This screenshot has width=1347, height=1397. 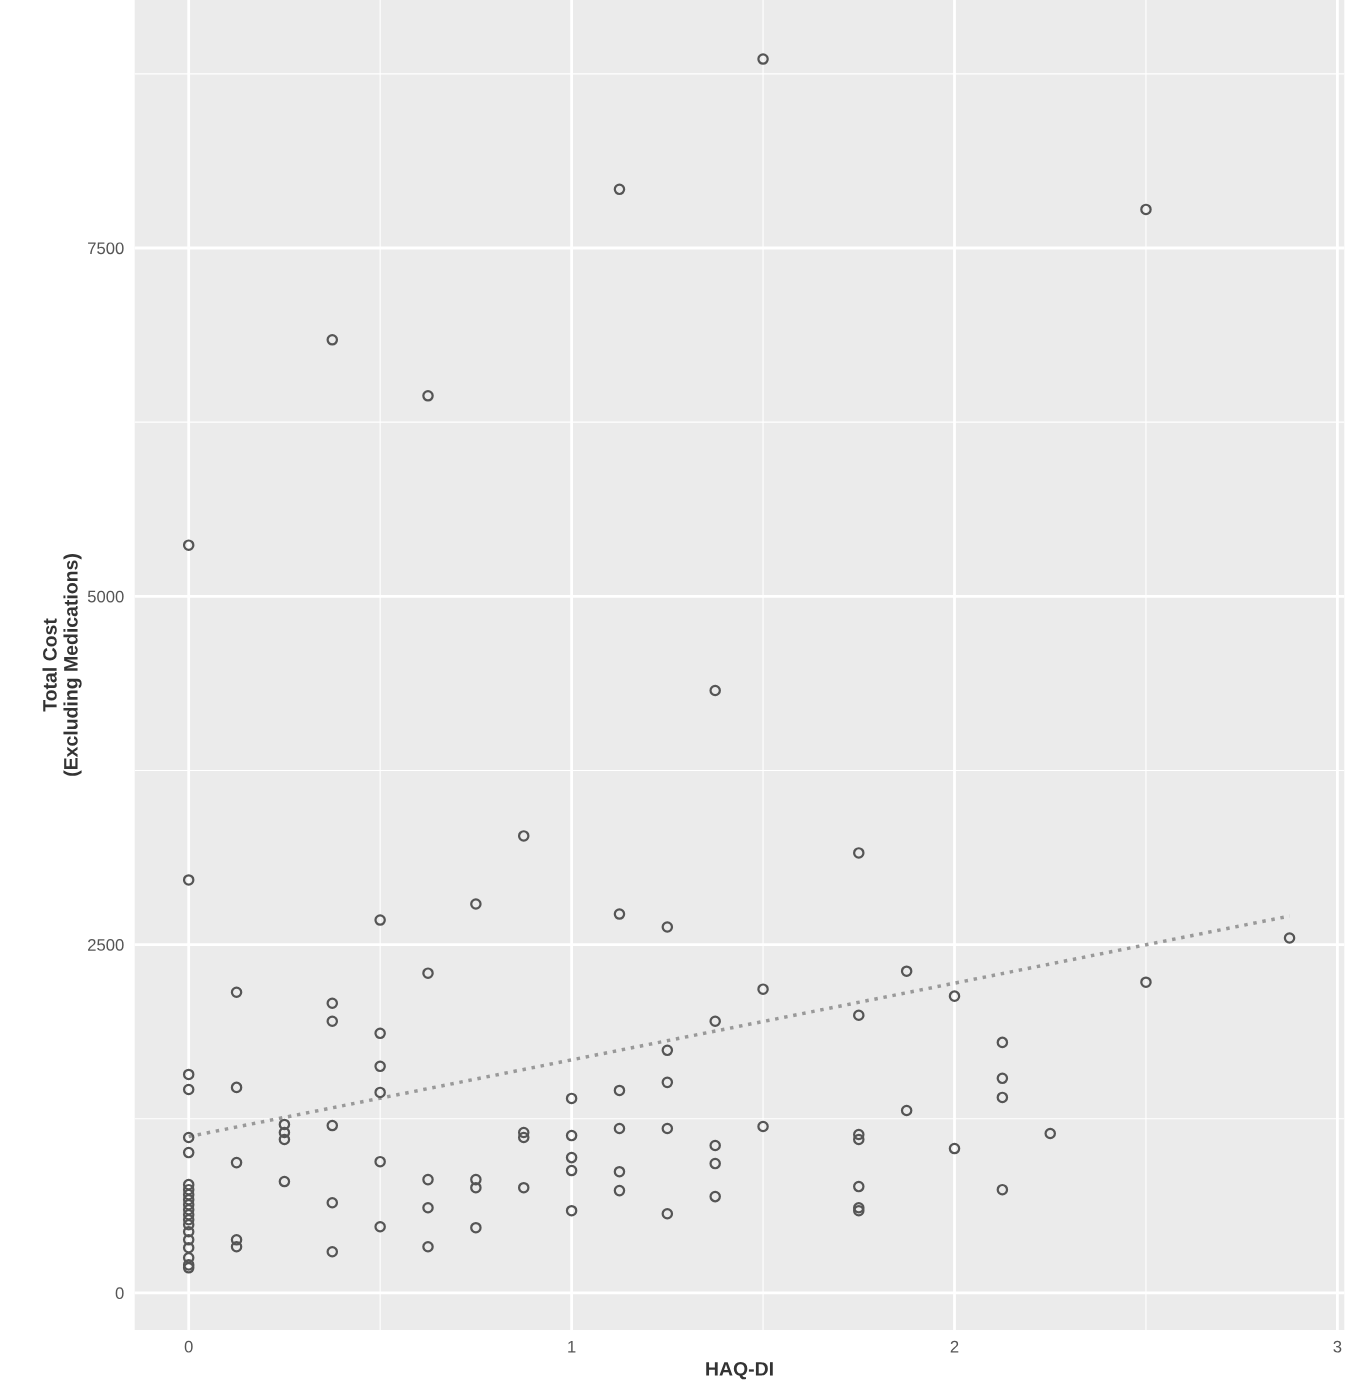 I want to click on y-tick-label: 7500, so click(x=106, y=248).